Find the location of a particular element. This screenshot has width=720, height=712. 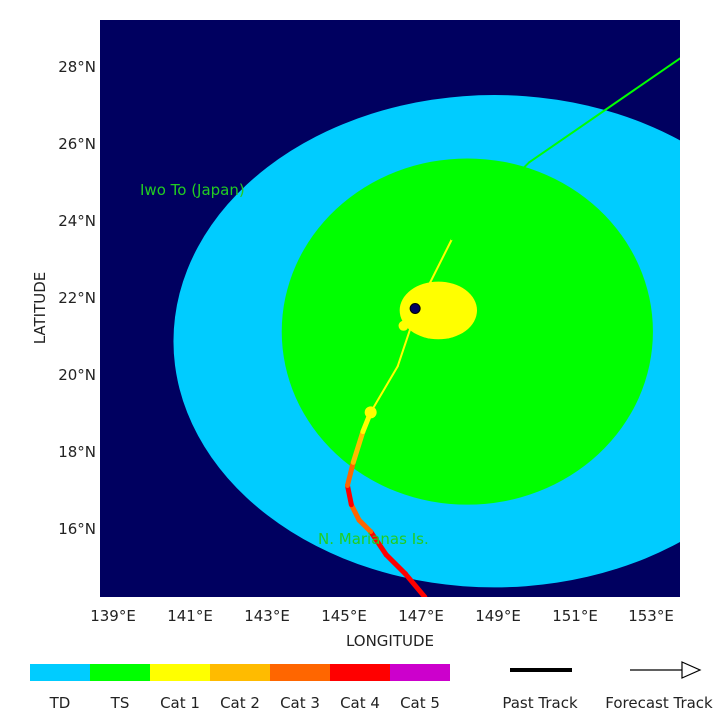

legend-swatch-td is located at coordinates (60, 672).